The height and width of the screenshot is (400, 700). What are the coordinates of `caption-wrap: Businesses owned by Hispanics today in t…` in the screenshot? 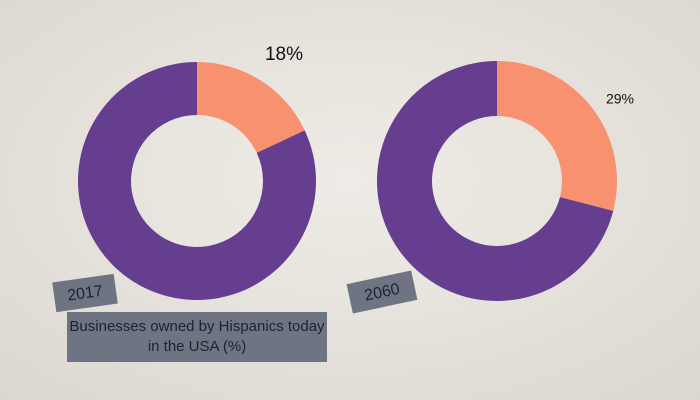 It's located at (197, 336).